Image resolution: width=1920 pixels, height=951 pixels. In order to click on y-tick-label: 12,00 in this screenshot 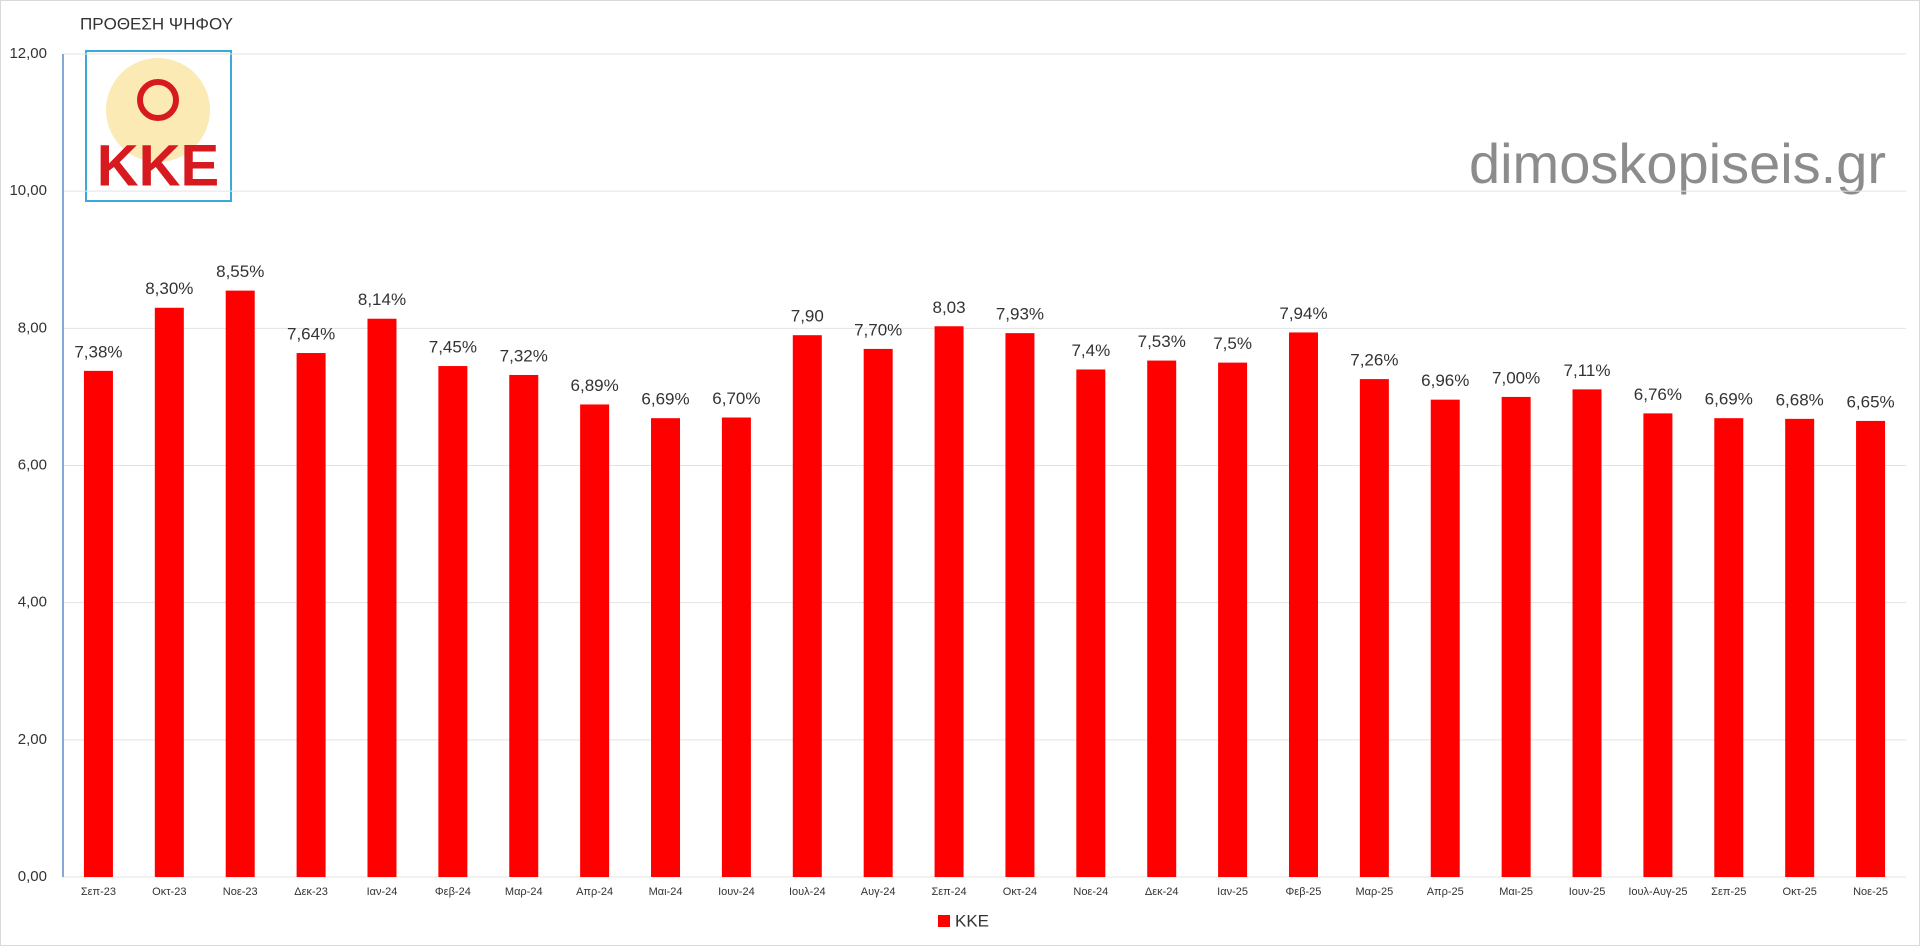, I will do `click(28, 53)`.